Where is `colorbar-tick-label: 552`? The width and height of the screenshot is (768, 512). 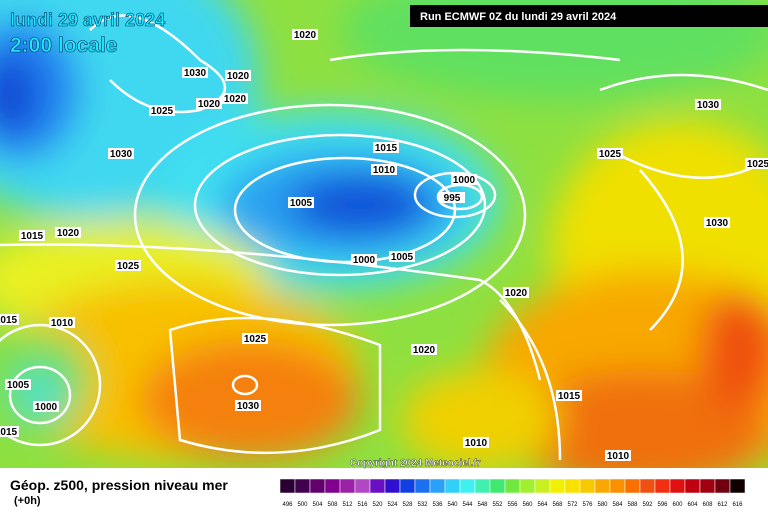
colorbar-tick-label: 552 is located at coordinates (497, 505).